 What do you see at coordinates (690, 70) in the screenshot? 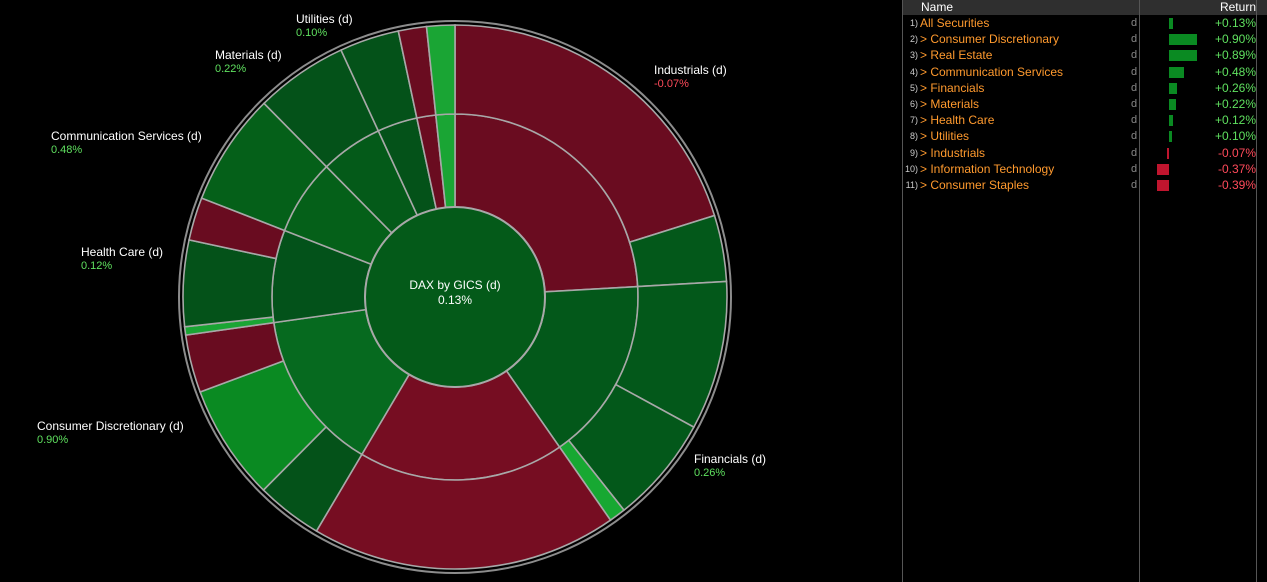
I see `label-industrials-name: Industrials (d)` at bounding box center [690, 70].